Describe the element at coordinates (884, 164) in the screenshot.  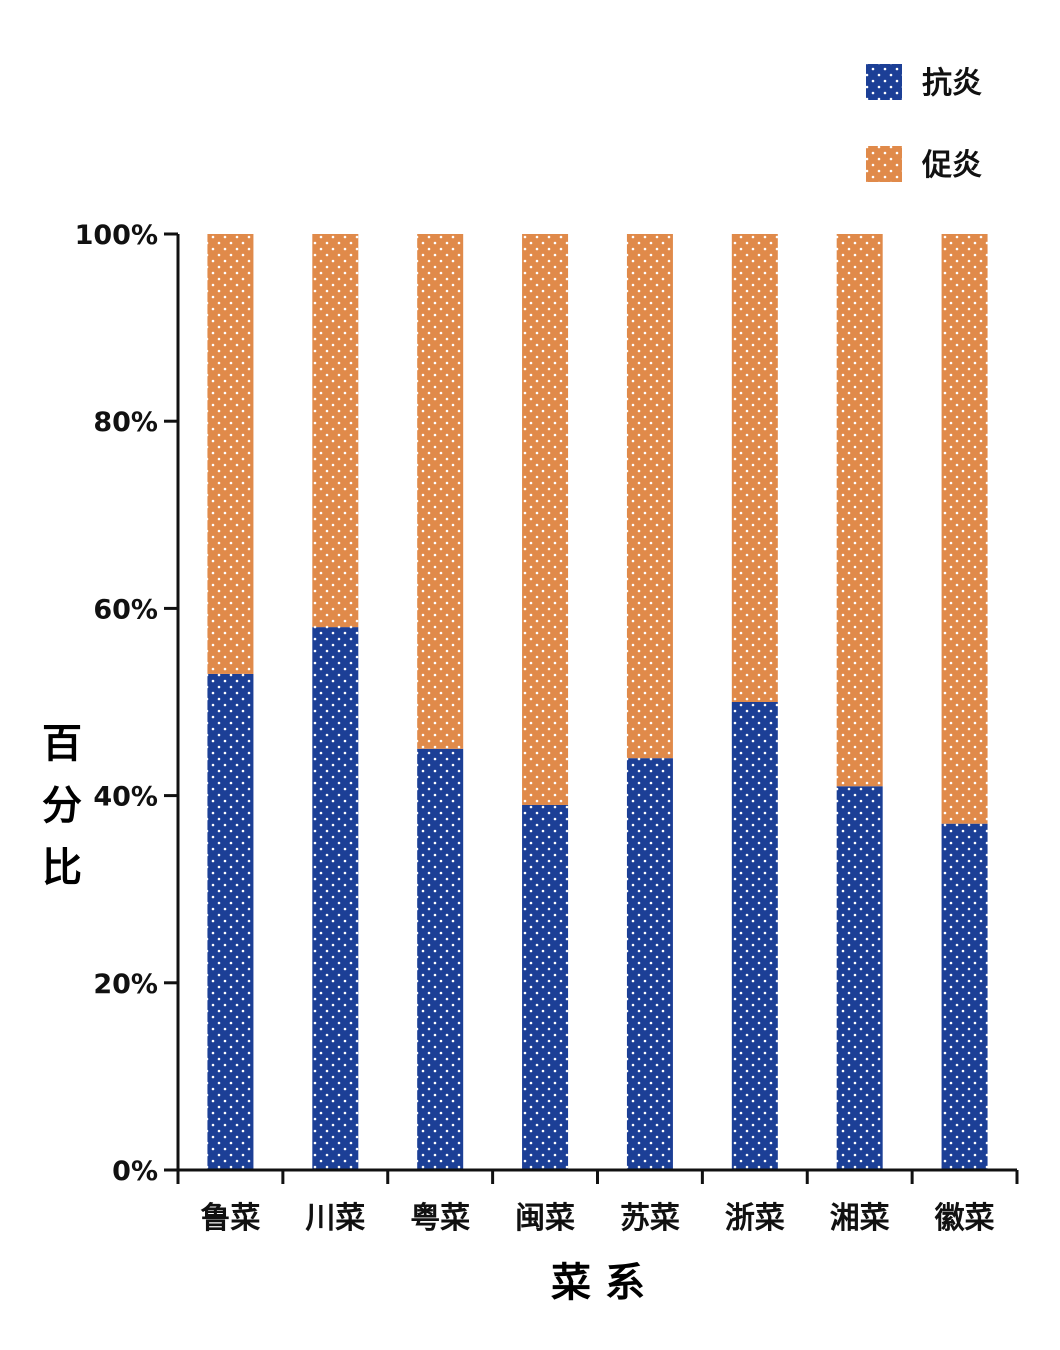
I see `legend-swatch-pro-inflammatory` at that location.